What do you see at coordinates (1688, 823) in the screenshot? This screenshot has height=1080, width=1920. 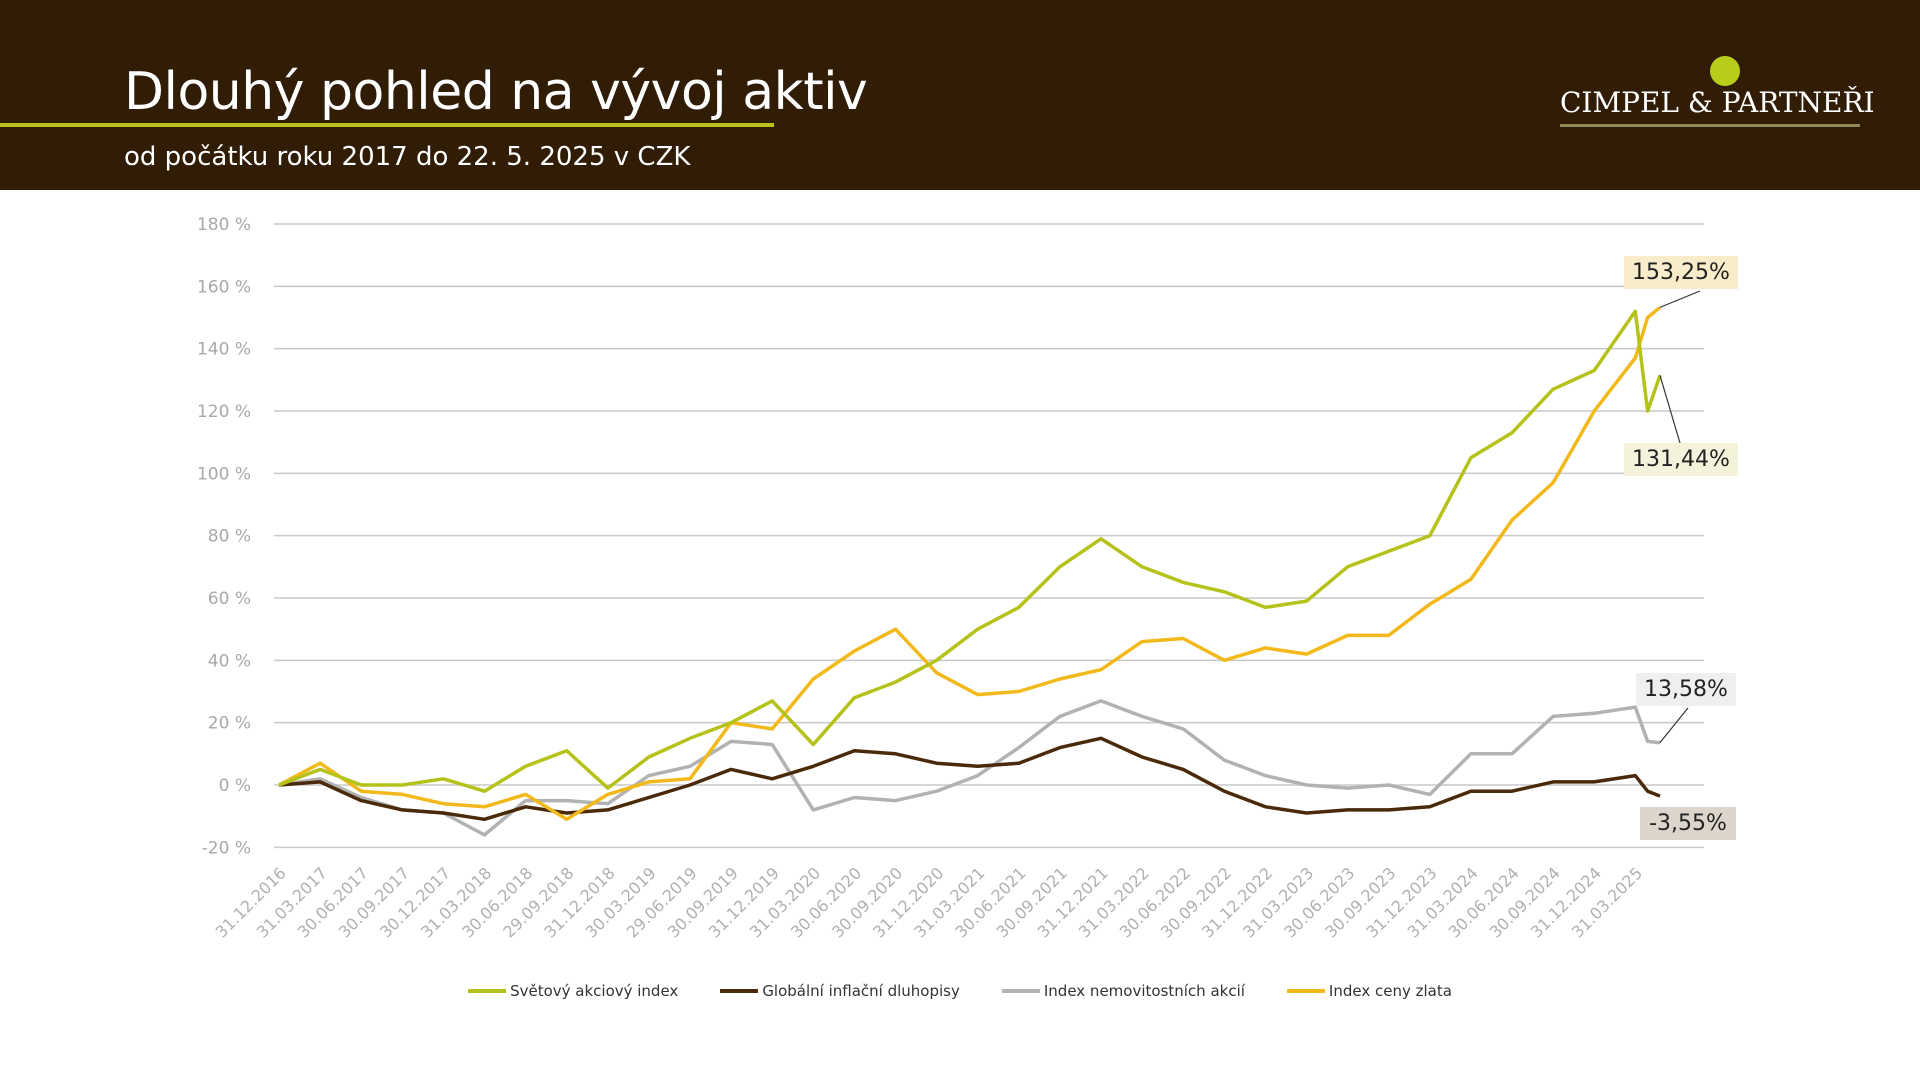 I see `callout-bonds-end: -3,55%` at bounding box center [1688, 823].